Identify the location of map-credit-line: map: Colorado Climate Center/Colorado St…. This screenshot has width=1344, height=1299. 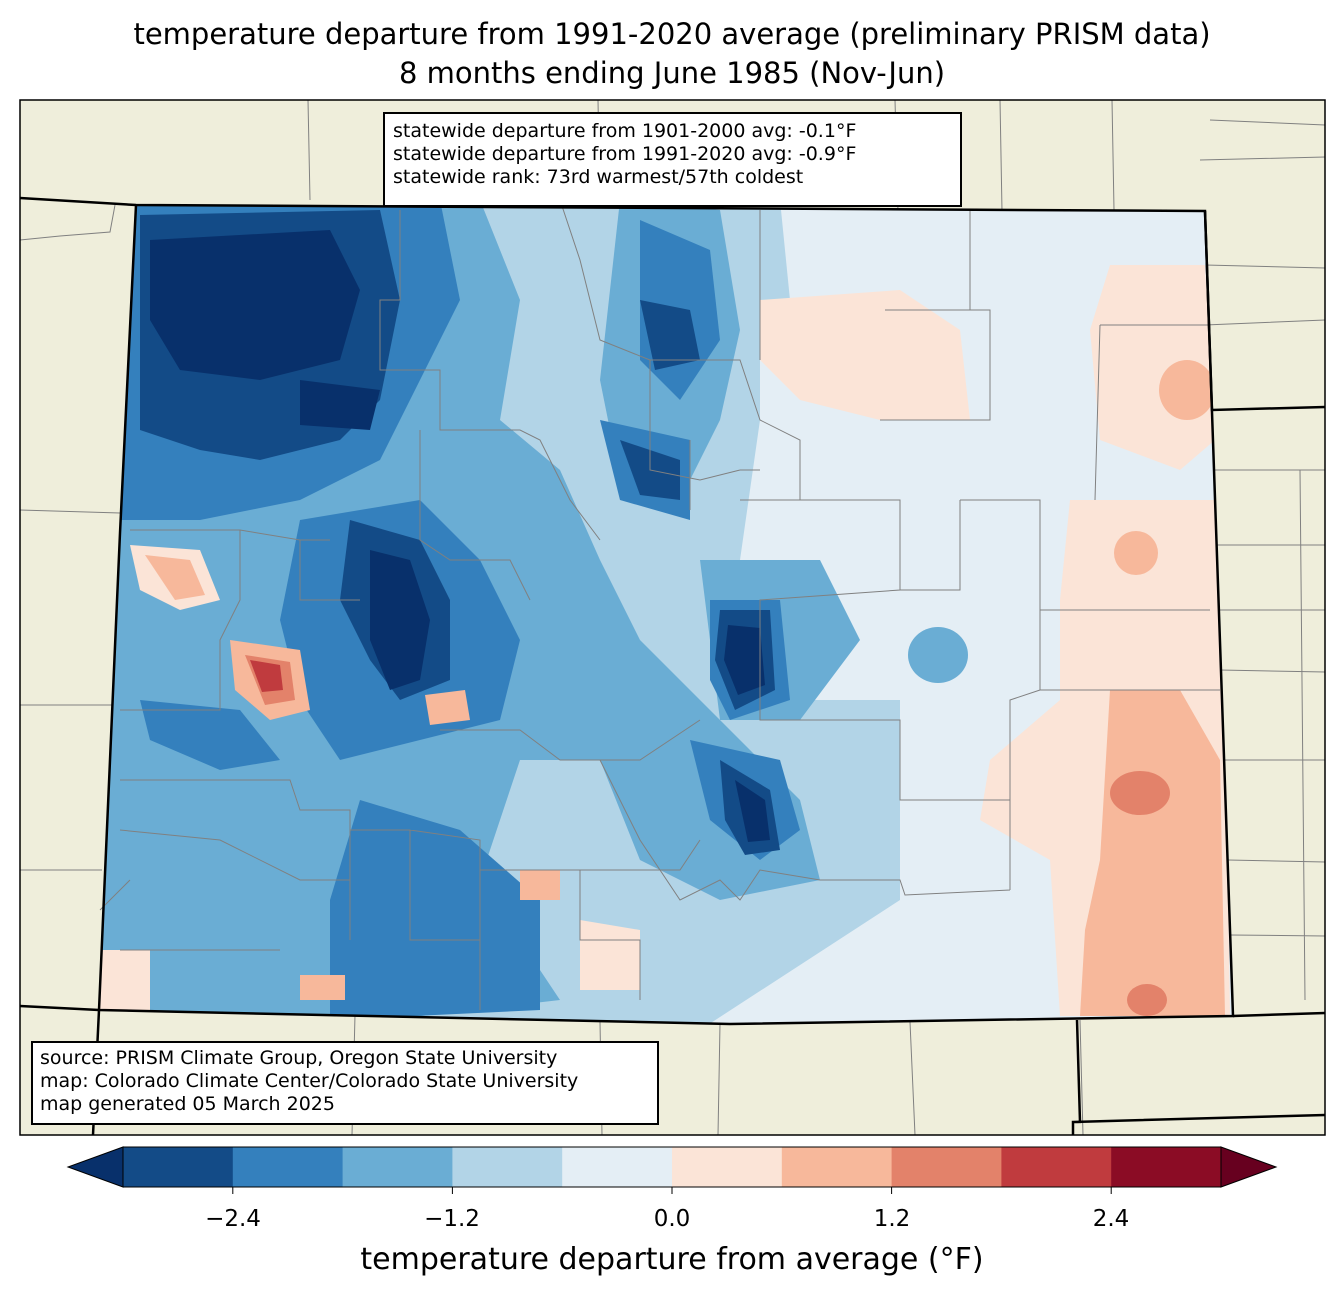
(309, 1081).